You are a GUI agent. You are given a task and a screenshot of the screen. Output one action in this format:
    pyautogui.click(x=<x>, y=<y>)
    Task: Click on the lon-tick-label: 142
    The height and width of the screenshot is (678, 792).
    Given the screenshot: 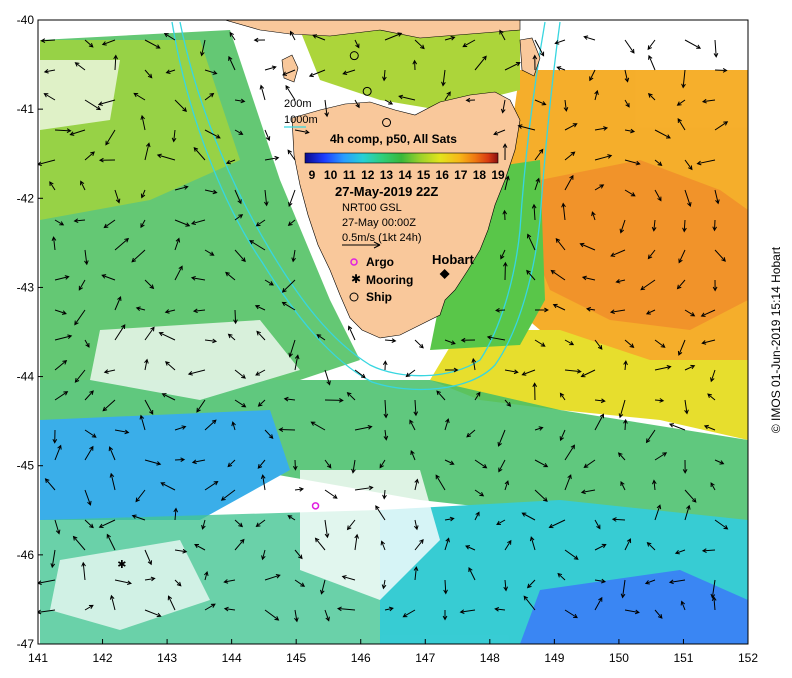 What is the action you would take?
    pyautogui.click(x=103, y=658)
    